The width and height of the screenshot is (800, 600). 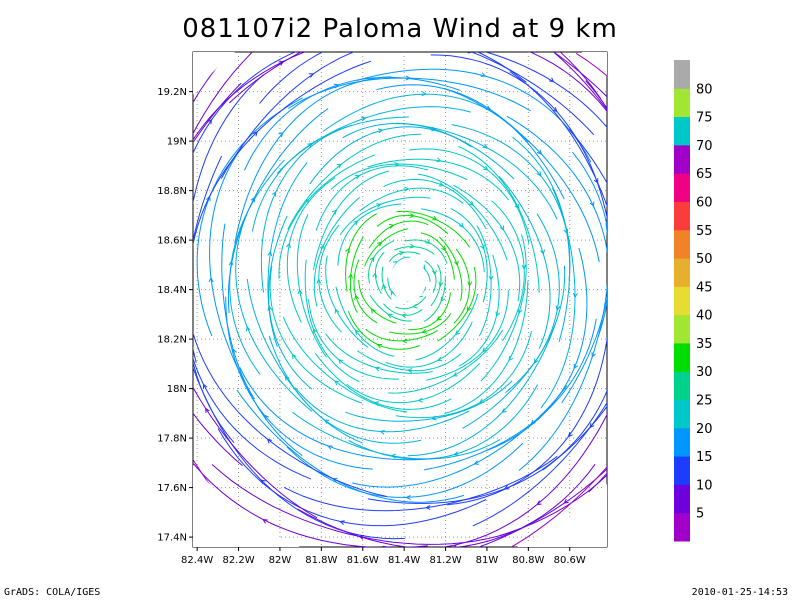 I want to click on y-tick-label: 17.6N, so click(x=172, y=488).